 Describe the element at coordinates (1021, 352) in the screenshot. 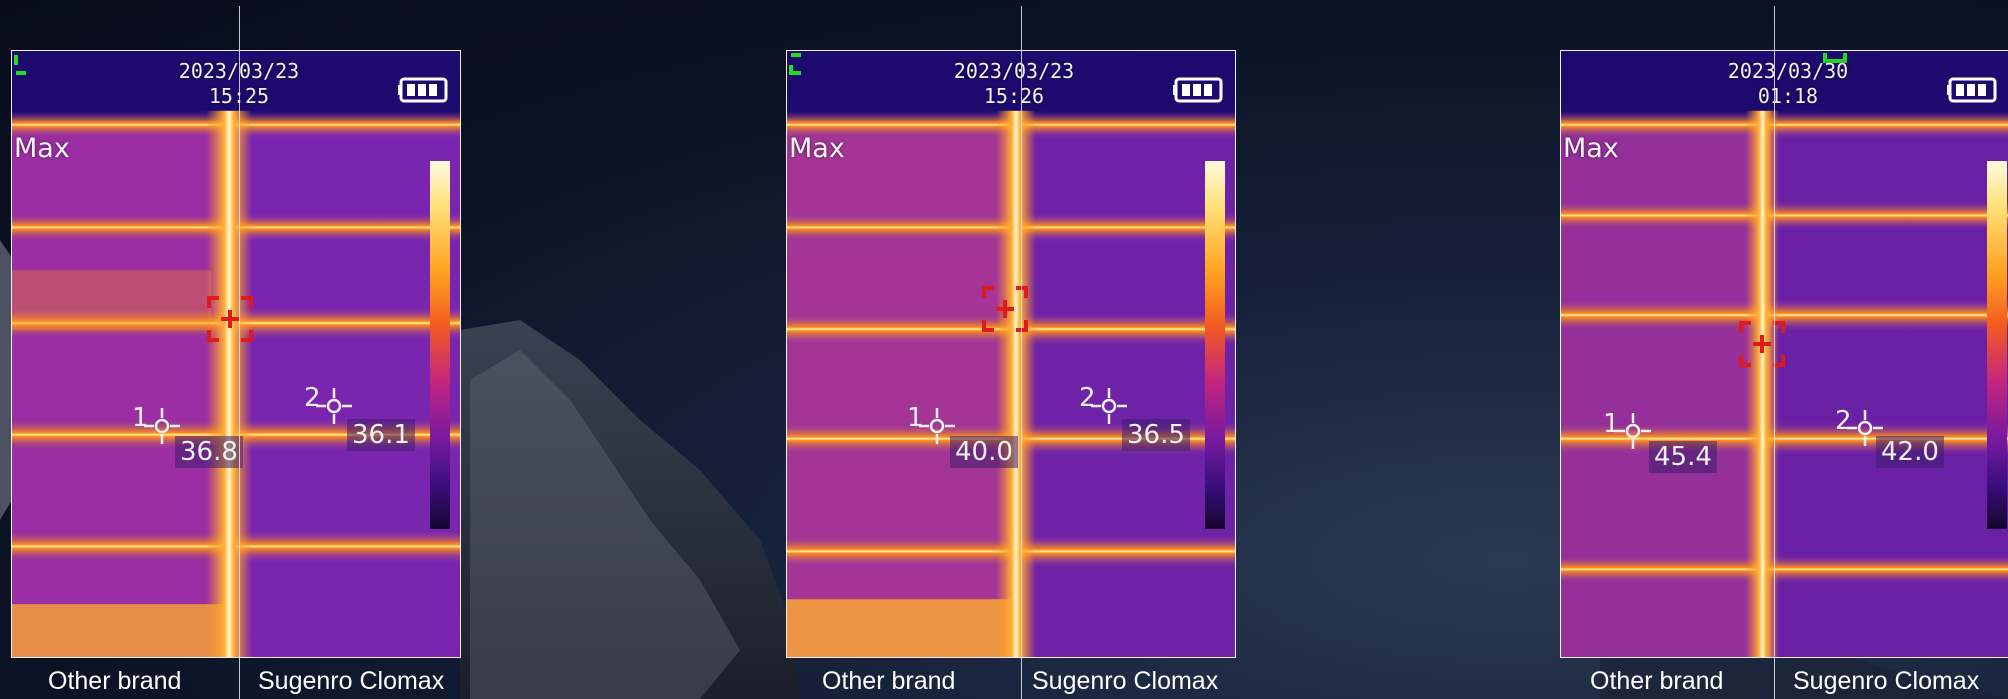

I see `panel-2-divider` at that location.